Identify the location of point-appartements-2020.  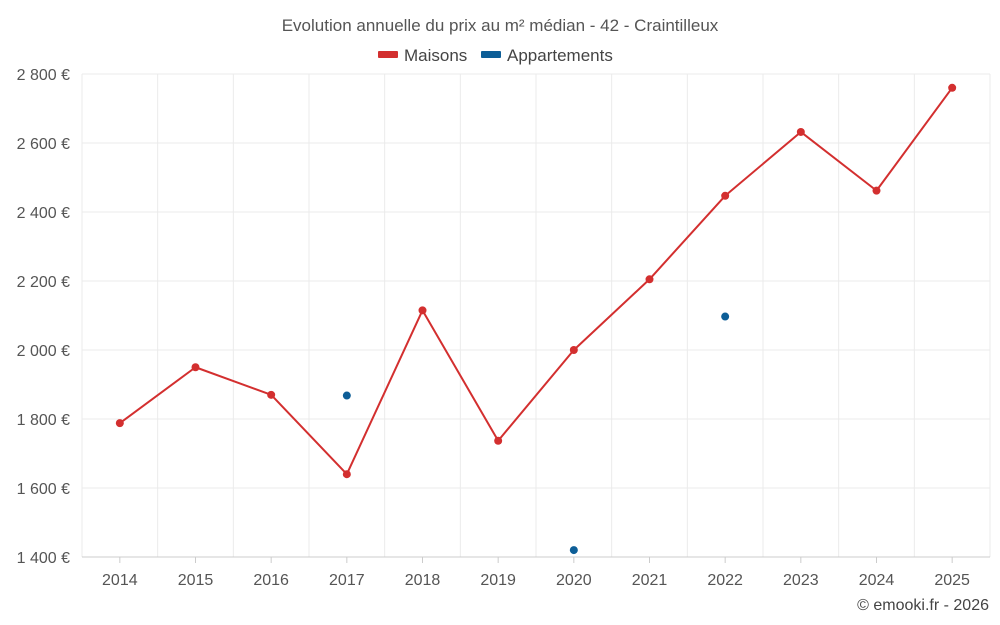
(573, 550).